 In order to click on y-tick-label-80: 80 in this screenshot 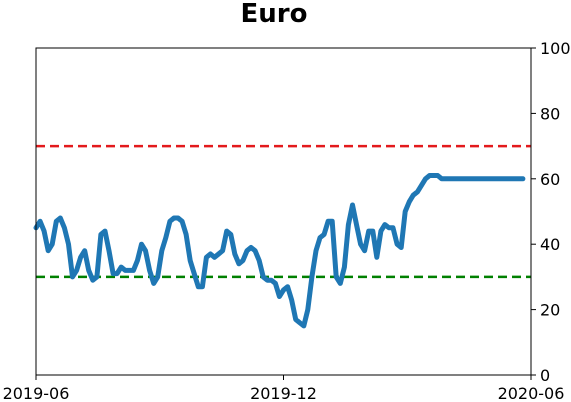, I will do `click(550, 113)`.